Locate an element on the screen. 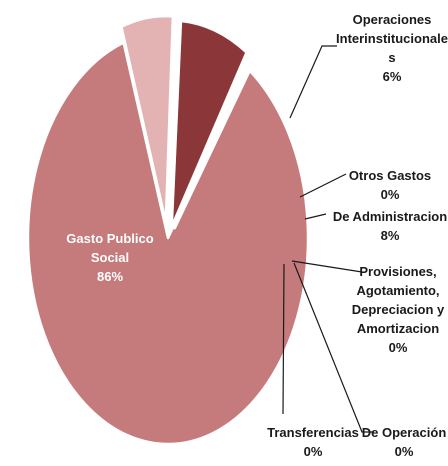 Image resolution: width=448 pixels, height=466 pixels. slice-name-line: Operaciones is located at coordinates (392, 19).